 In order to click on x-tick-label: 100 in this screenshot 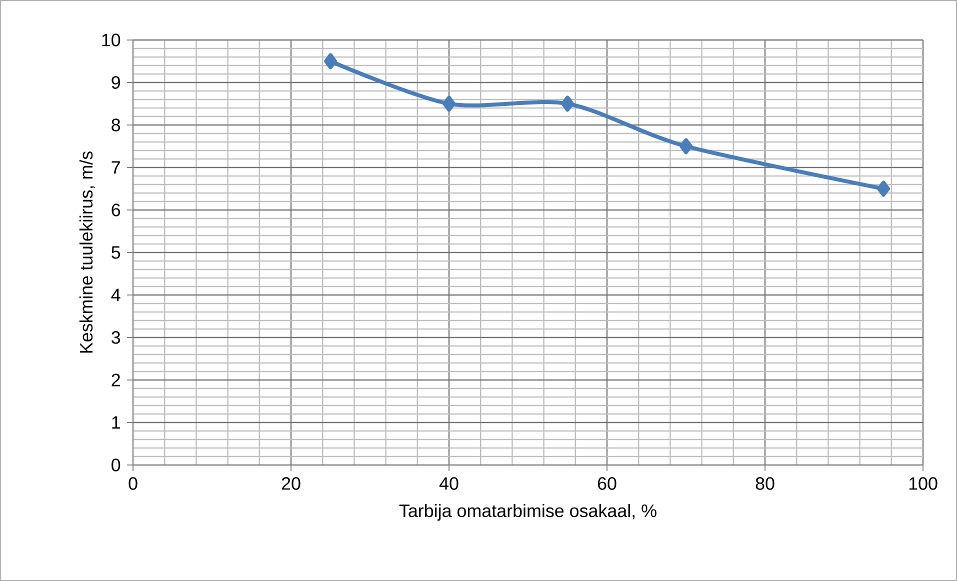, I will do `click(923, 483)`.